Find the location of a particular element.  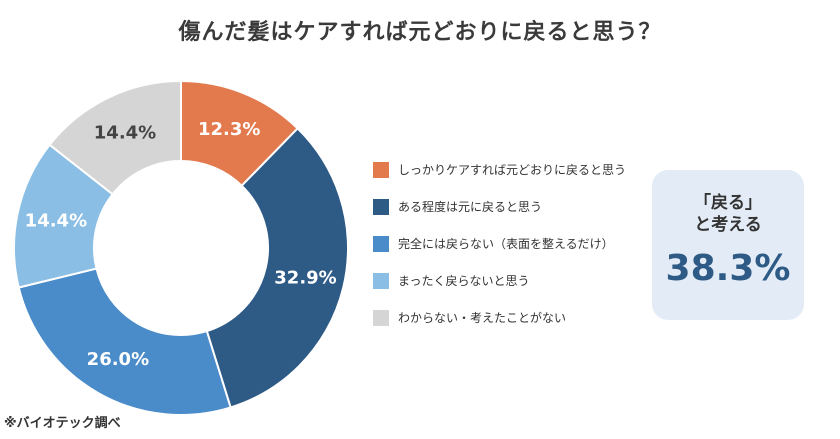

legend-item: しっかりケアすれば元どおりに戻ると思う is located at coordinates (518, 169).